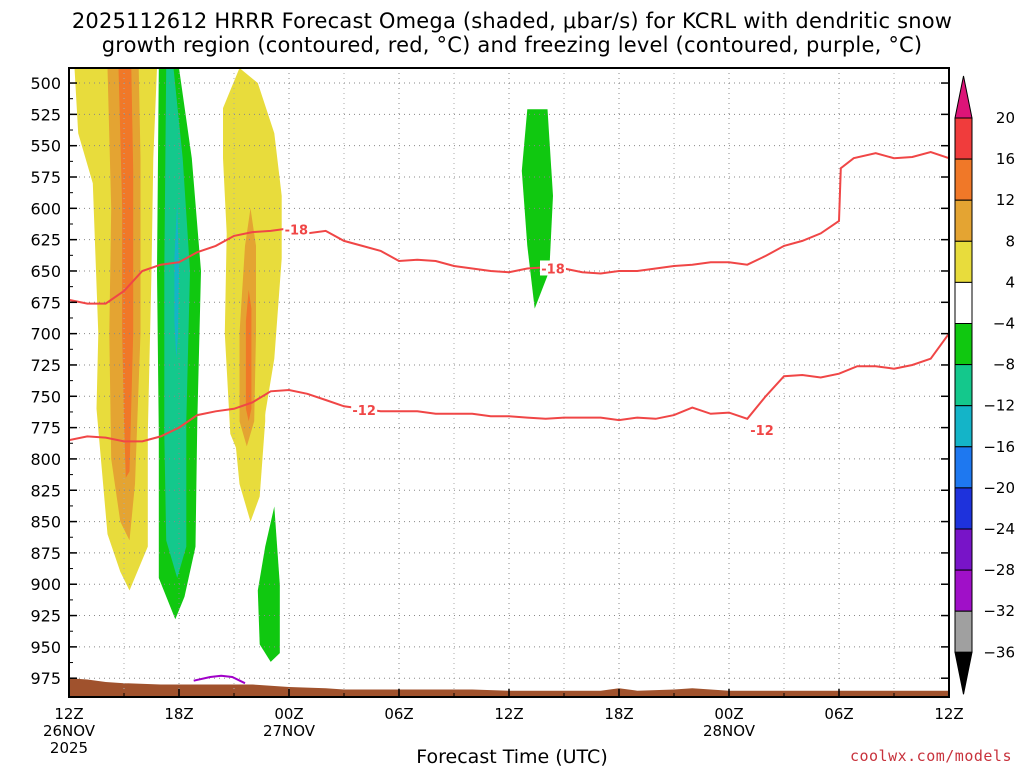 This screenshot has width=1024, height=768. What do you see at coordinates (1005, 200) in the screenshot?
I see `colorbar-label: 12` at bounding box center [1005, 200].